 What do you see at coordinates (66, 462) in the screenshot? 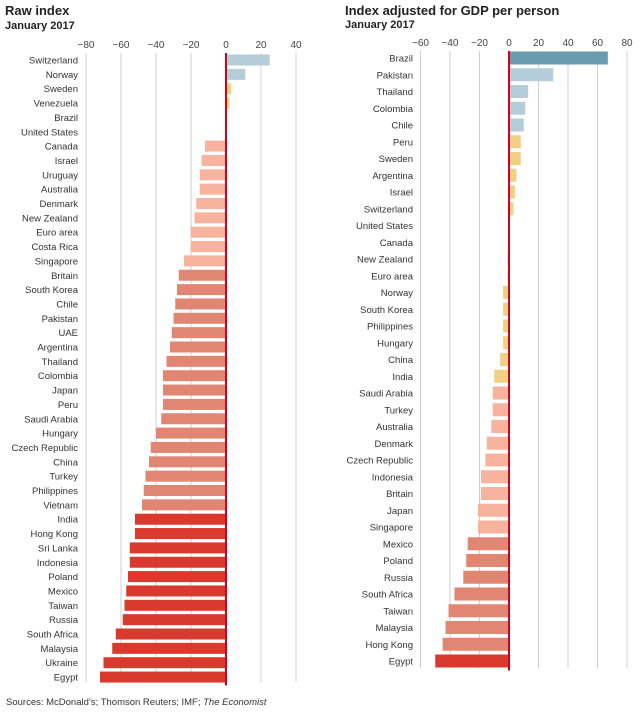
I see `category-label-raw: China` at bounding box center [66, 462].